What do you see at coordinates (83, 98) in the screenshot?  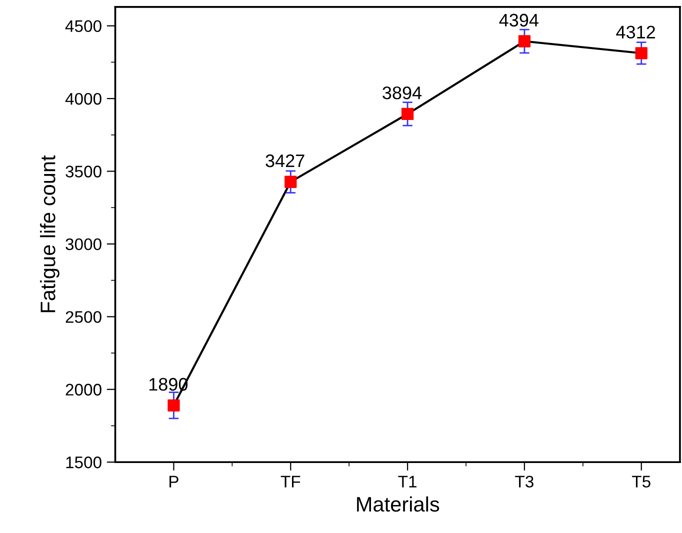 I see `y-tick-label: 4000` at bounding box center [83, 98].